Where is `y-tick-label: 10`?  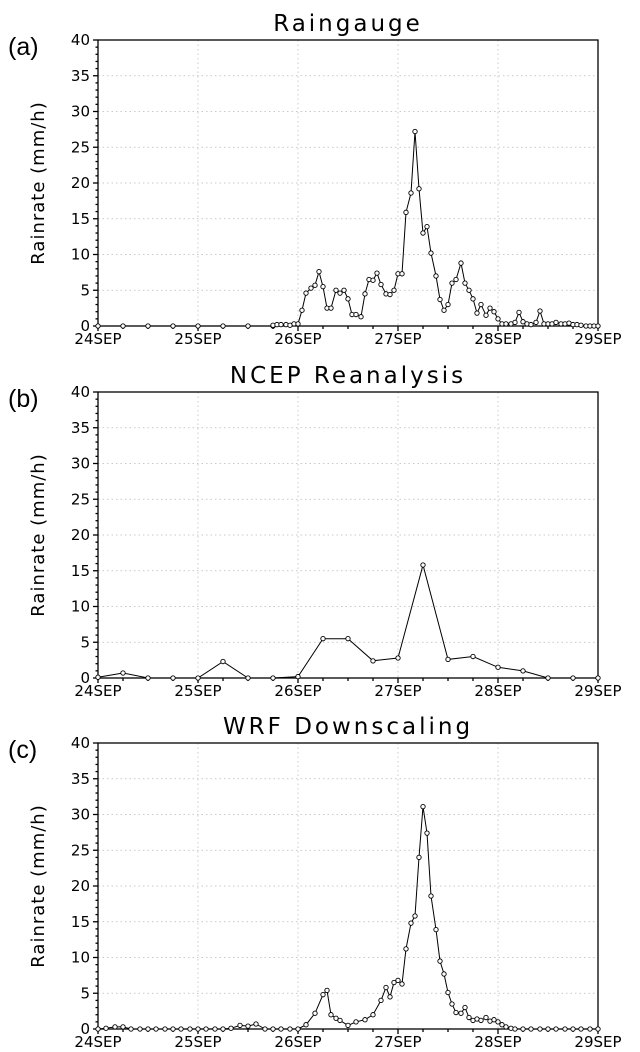
y-tick-label: 10 is located at coordinates (80, 958).